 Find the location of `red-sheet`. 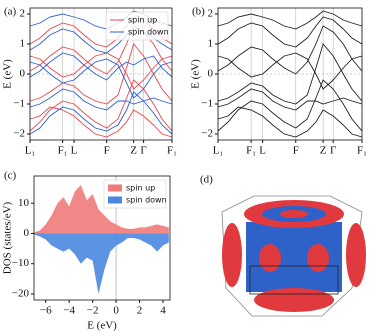

red-sheet is located at coordinates (294, 300).